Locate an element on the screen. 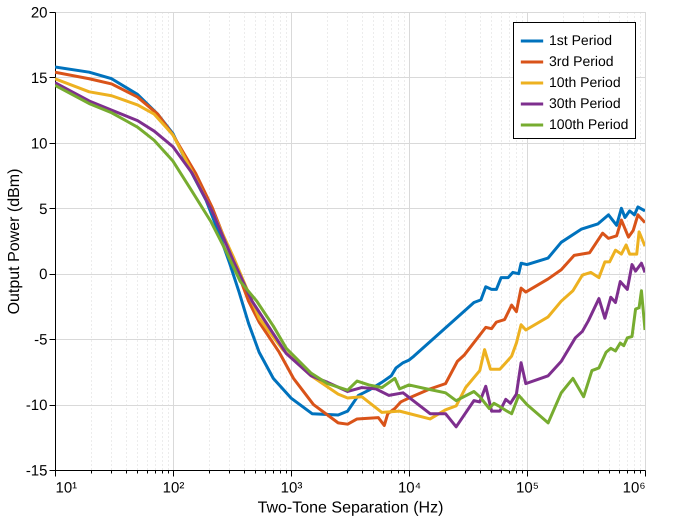 The width and height of the screenshot is (686, 522). y-tick-label: 20 is located at coordinates (39, 13).